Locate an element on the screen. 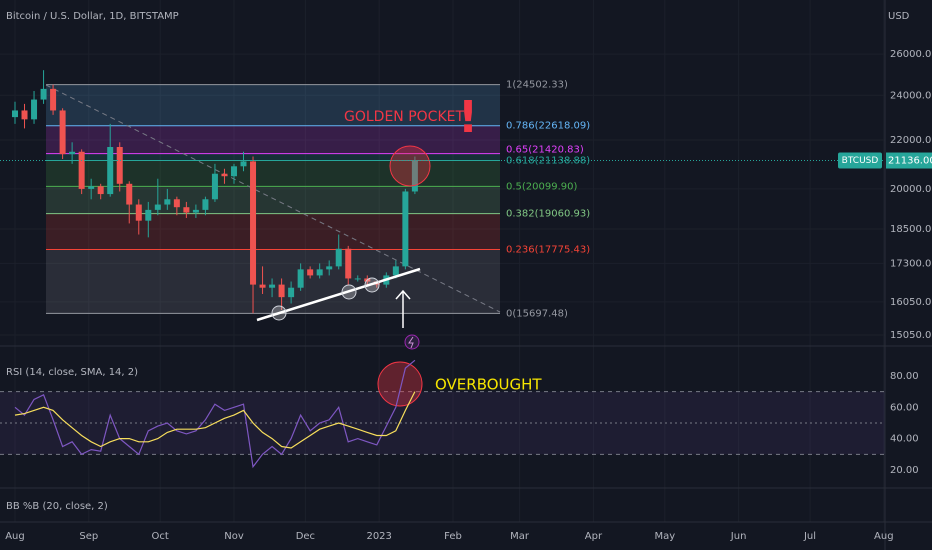 Image resolution: width=932 pixels, height=550 pixels. y-tick-label: 80.00 is located at coordinates (904, 376).